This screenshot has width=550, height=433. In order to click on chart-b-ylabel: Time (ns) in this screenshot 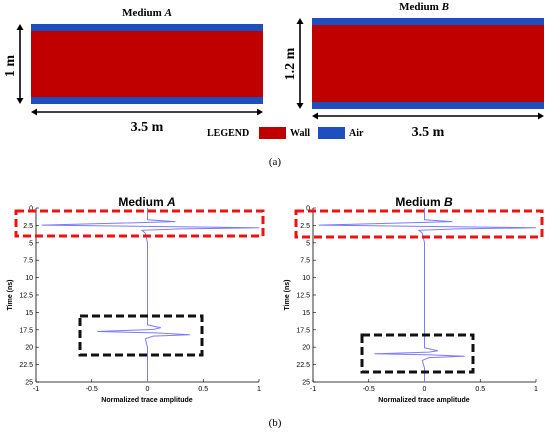, I will do `click(287, 295)`.